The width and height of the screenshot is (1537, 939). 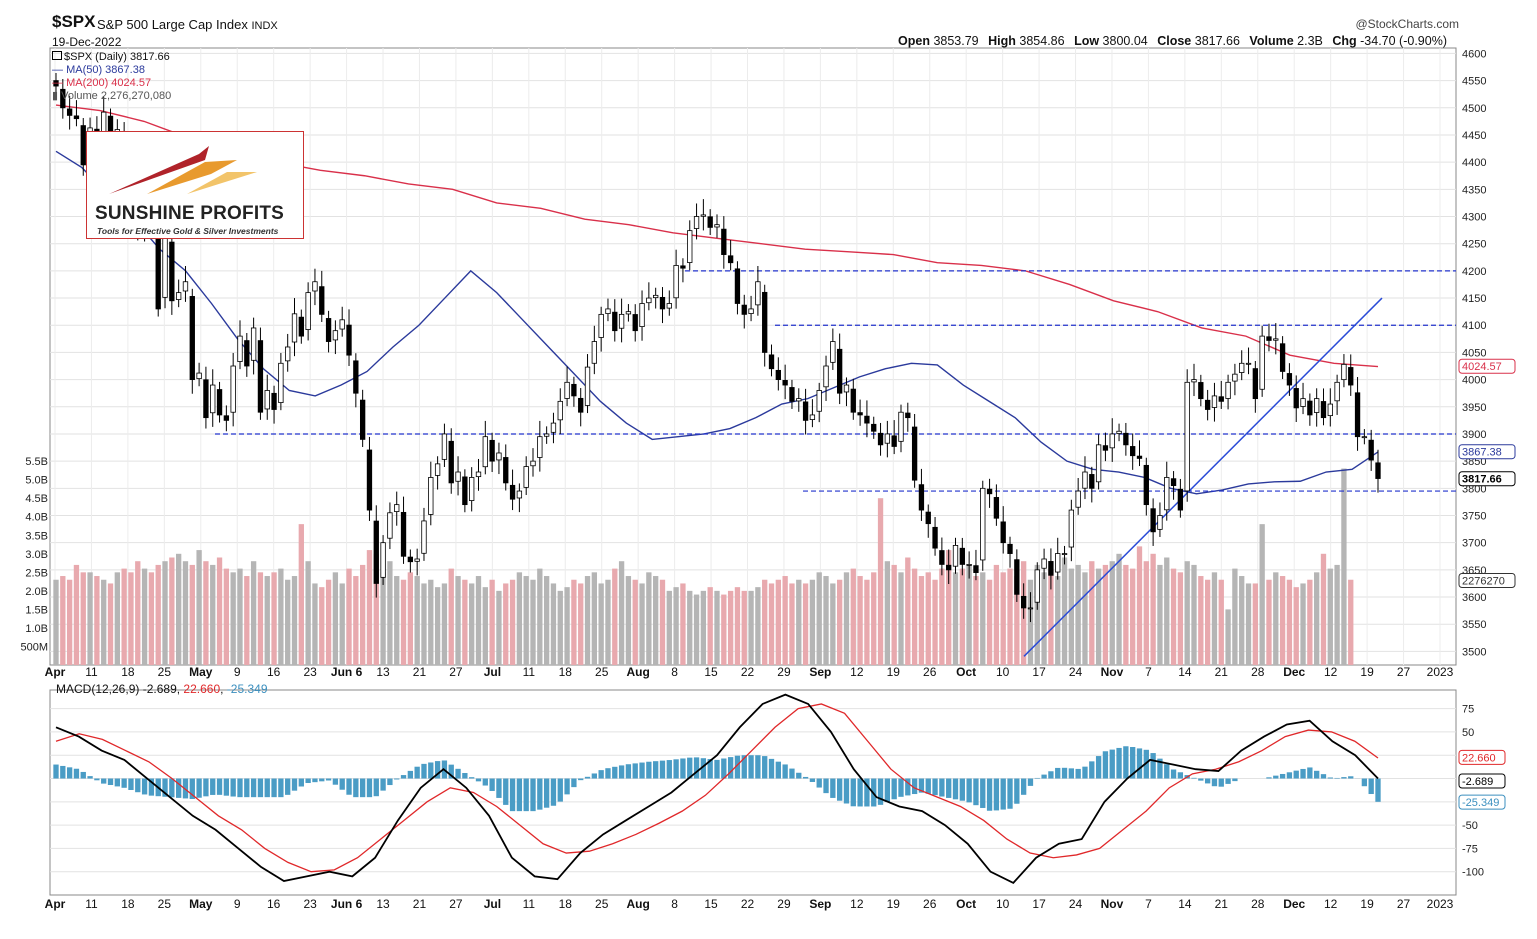 What do you see at coordinates (1039, 904) in the screenshot?
I see `macd-x-tick-label: 17` at bounding box center [1039, 904].